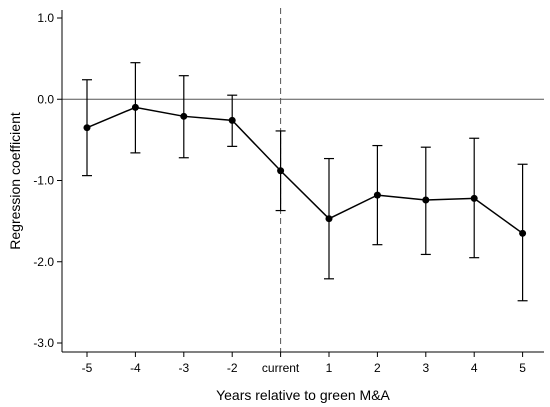  I want to click on x-axis-label: Years relative to green M&A, so click(303, 395).